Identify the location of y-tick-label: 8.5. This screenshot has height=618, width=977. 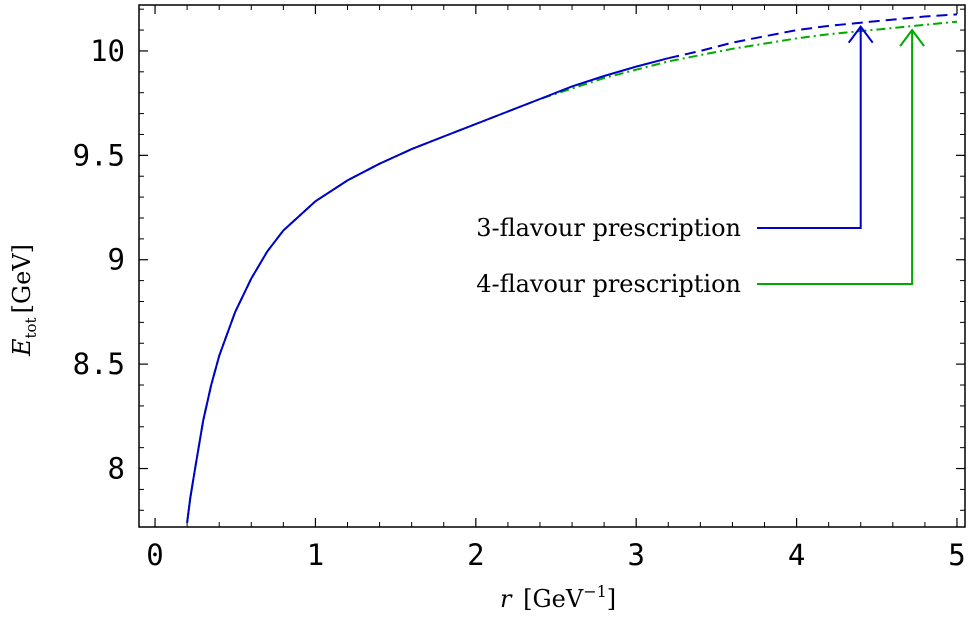
(99, 364).